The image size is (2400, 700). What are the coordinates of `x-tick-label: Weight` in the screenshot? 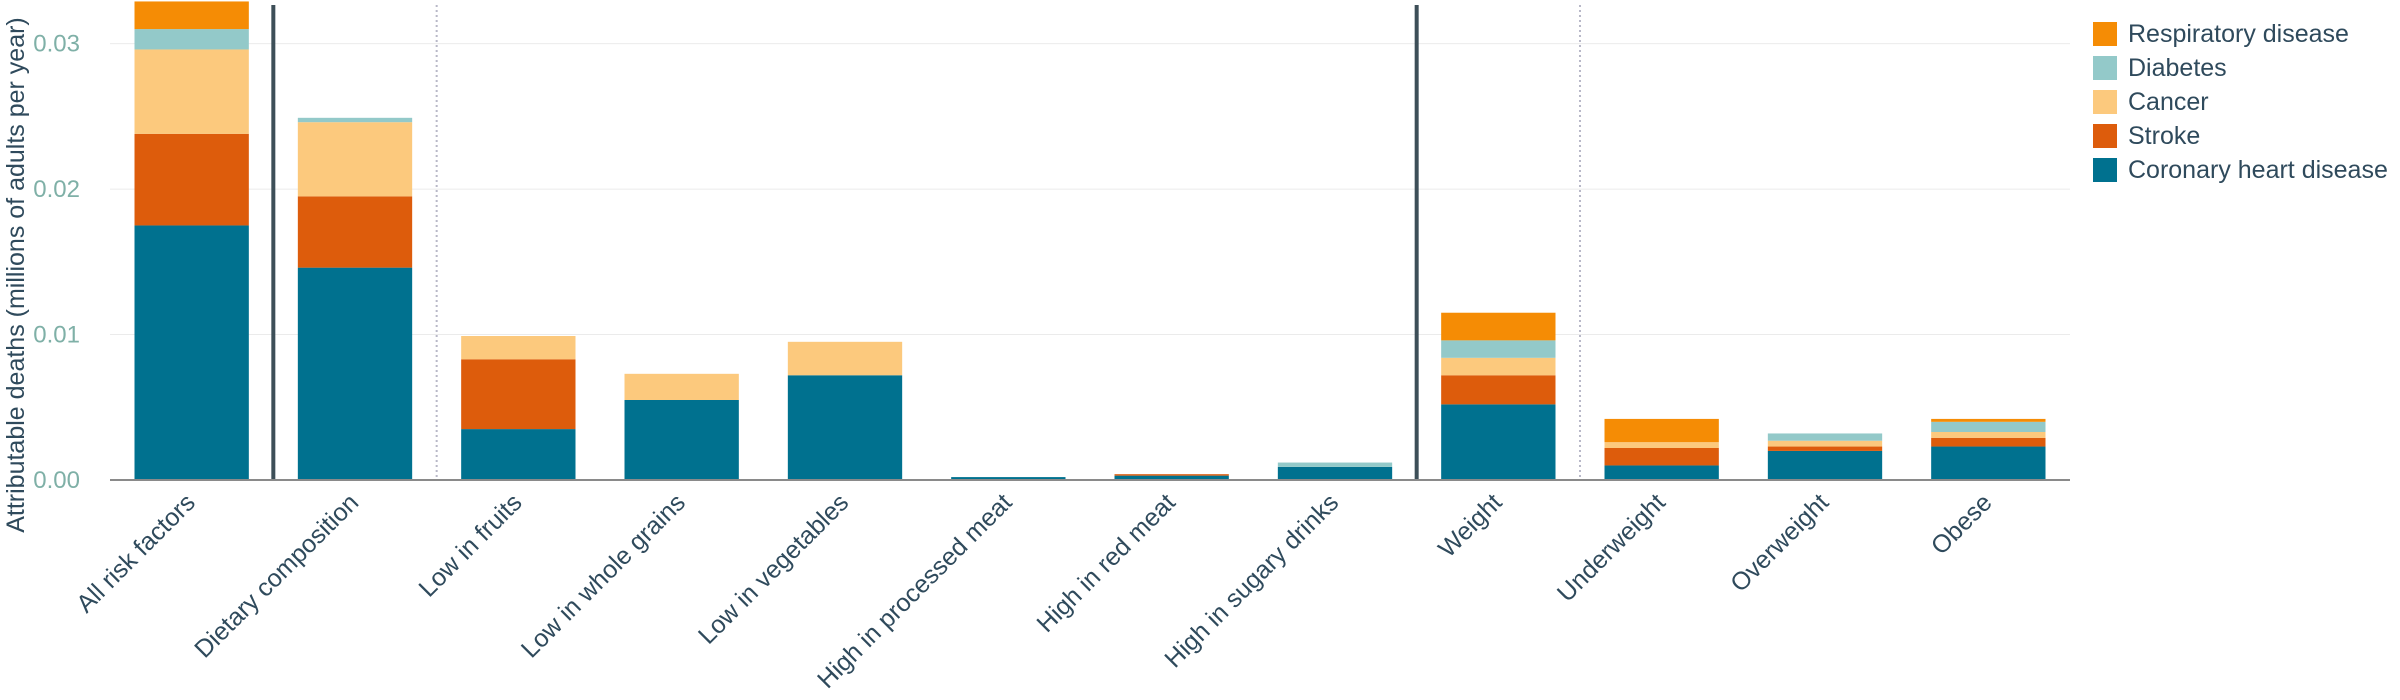 It's located at (1470, 525).